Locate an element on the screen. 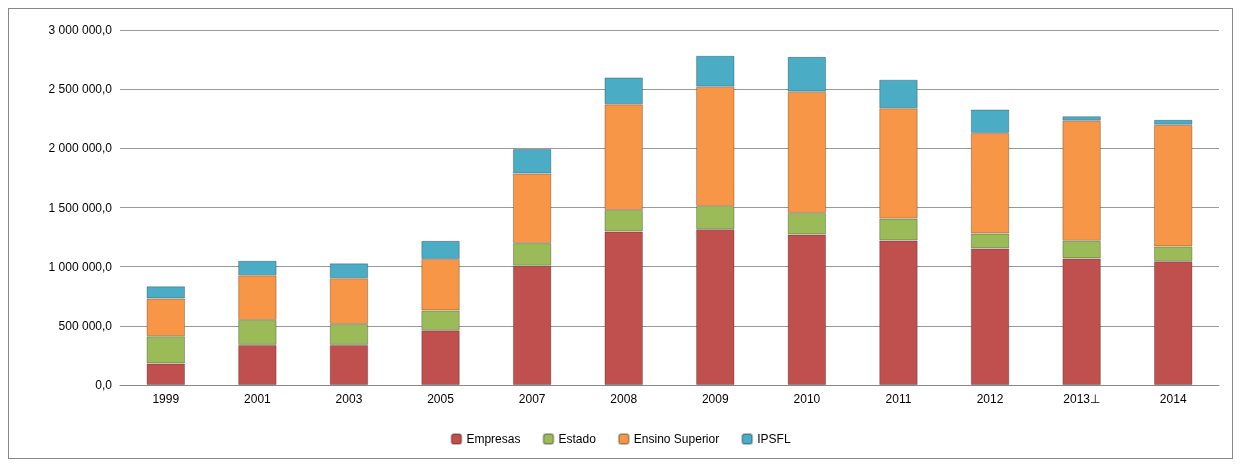 The width and height of the screenshot is (1241, 467). x-tick-label: 2003 is located at coordinates (349, 399).